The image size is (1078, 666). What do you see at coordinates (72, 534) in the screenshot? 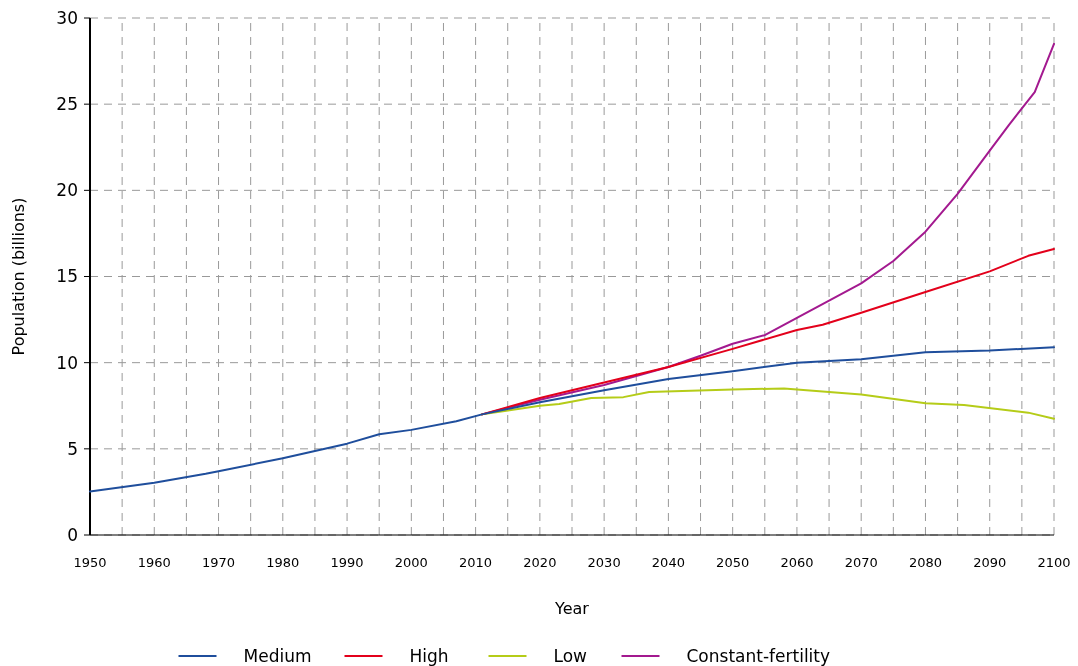
I see `y-tick-label: 0` at bounding box center [72, 534].